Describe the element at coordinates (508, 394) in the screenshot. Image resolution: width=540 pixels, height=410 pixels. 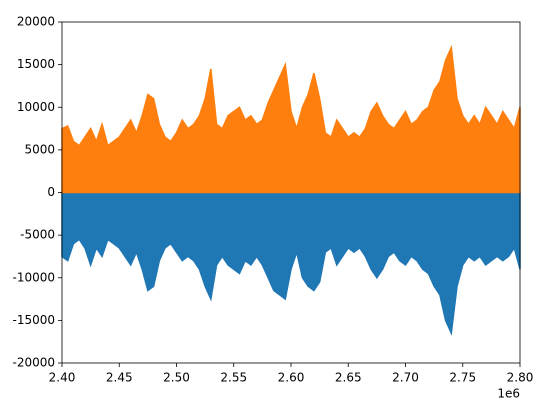
I see `x-offset-label: 1e6` at that location.